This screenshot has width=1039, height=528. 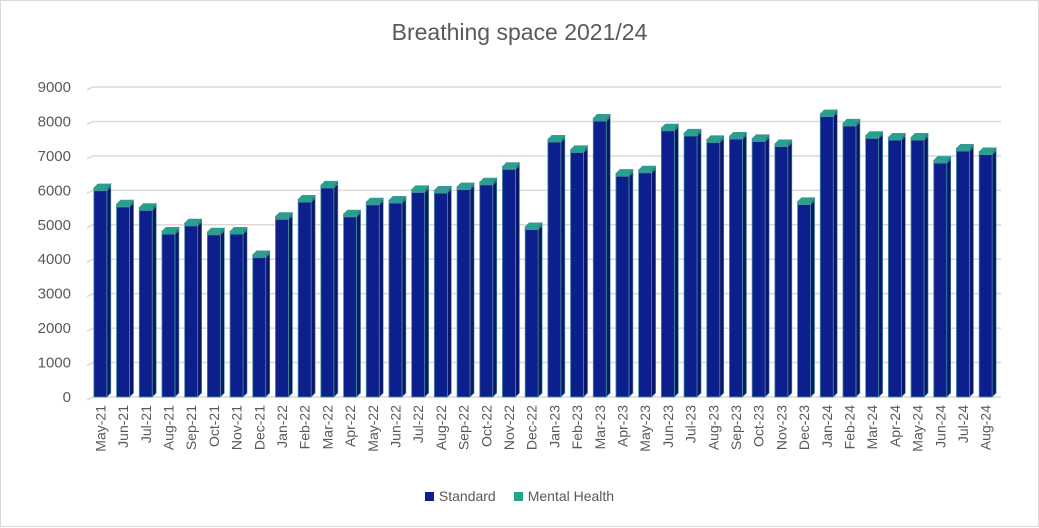 I want to click on legend-label-standard: Standard, so click(x=467, y=496).